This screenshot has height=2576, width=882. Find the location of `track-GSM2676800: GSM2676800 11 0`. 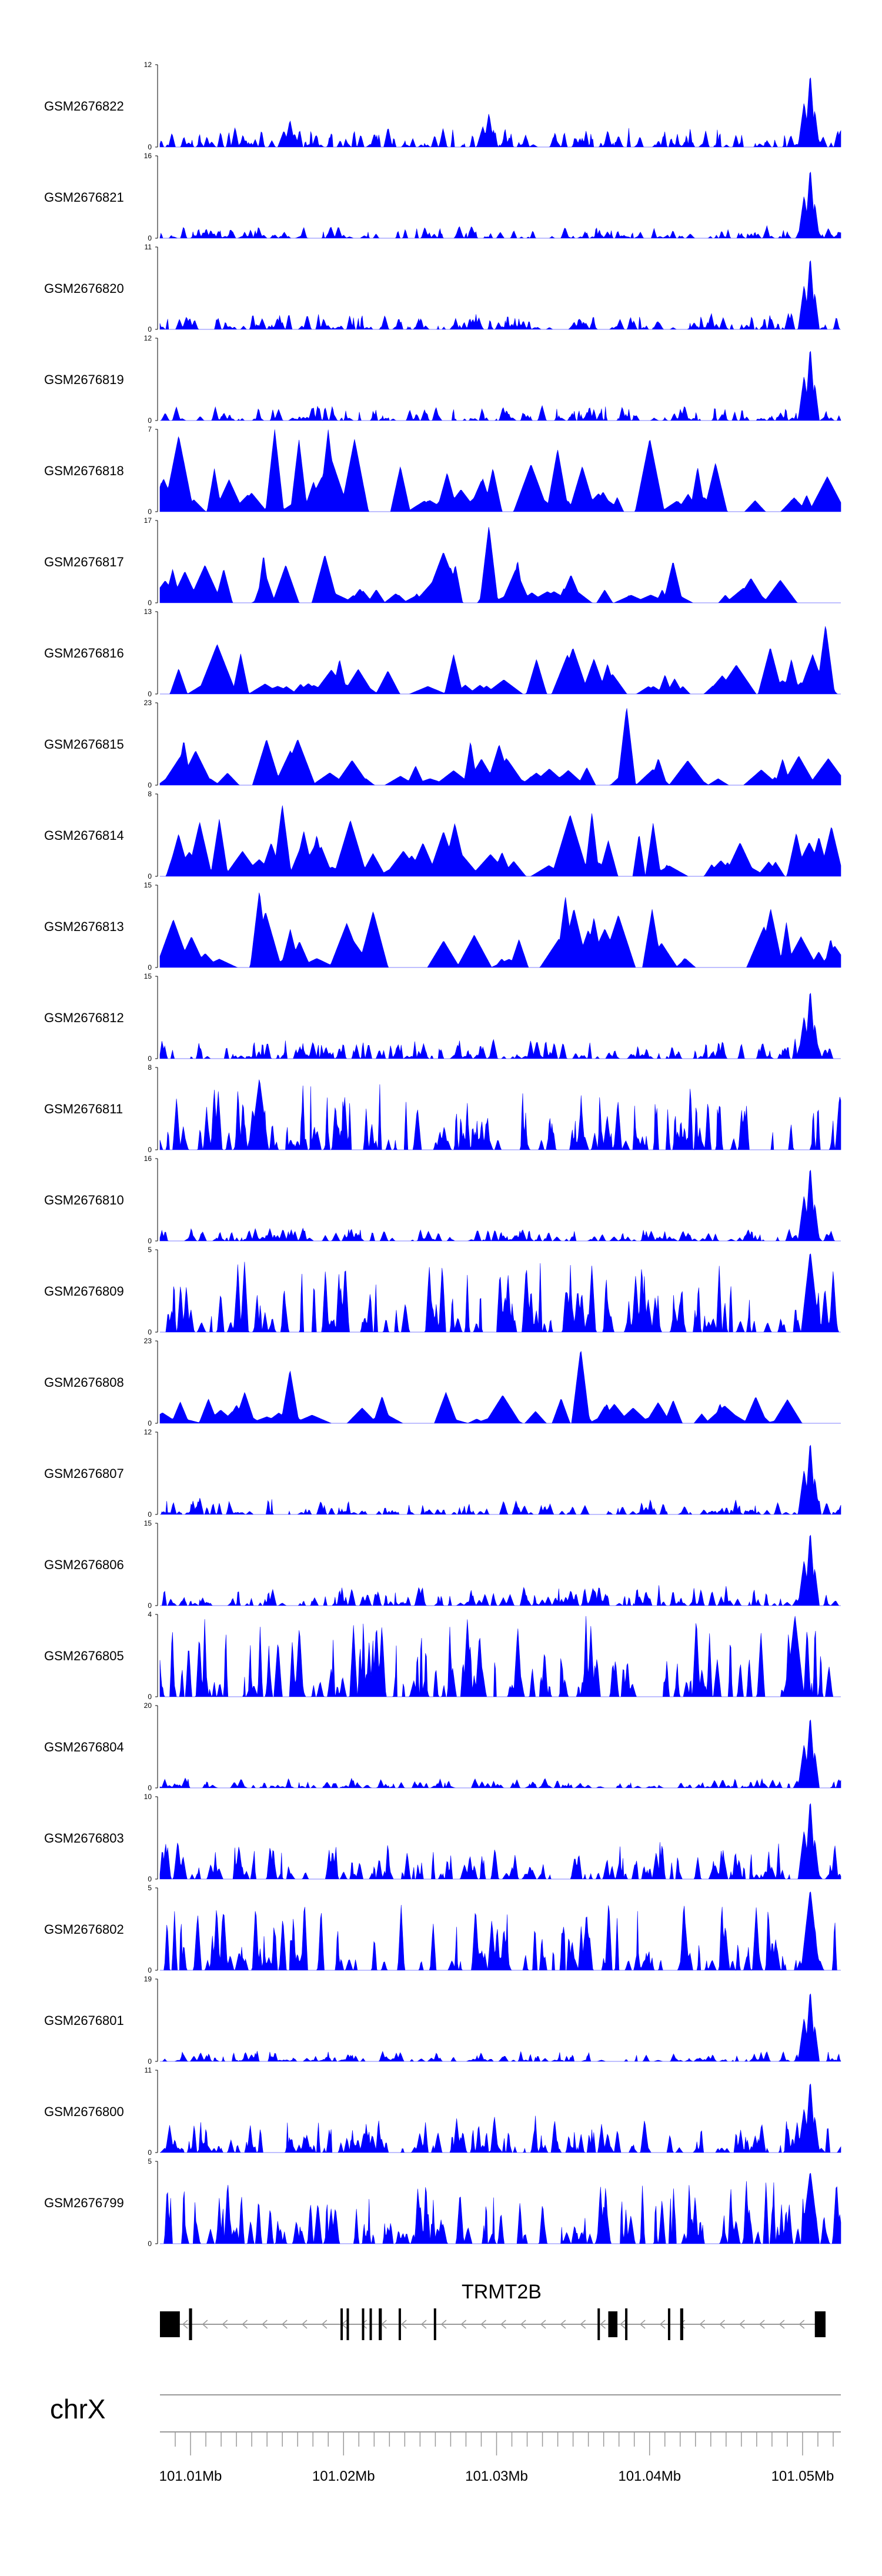

track-GSM2676800: GSM2676800 11 0 is located at coordinates (442, 2111).